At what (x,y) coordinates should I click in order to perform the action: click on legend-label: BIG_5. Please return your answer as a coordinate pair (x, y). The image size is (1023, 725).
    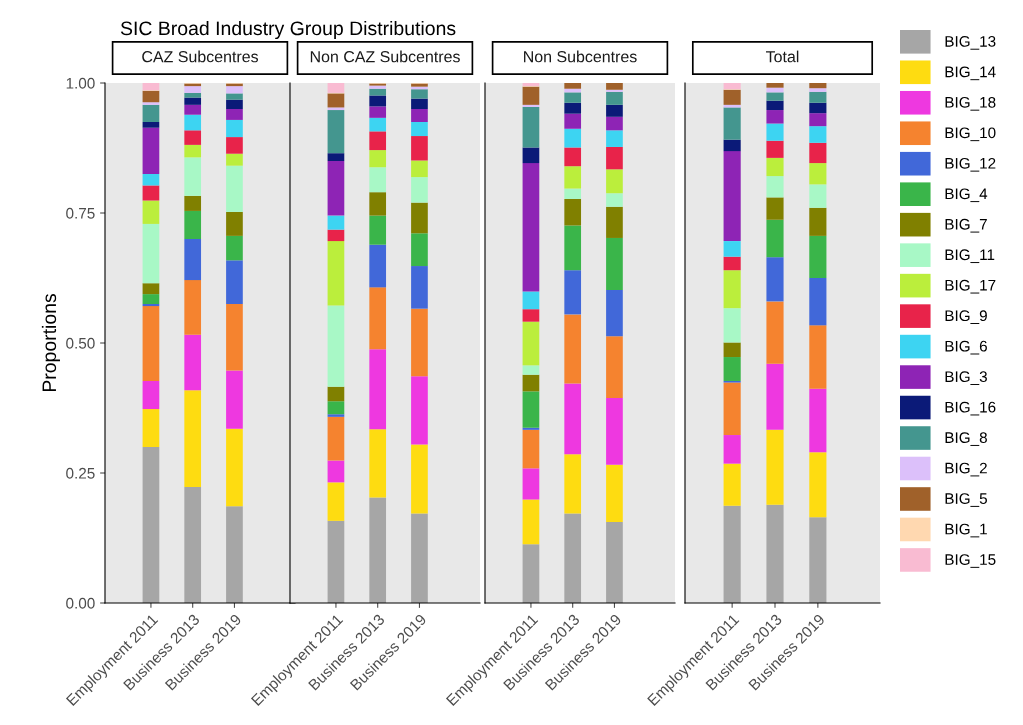
    Looking at the image, I should click on (966, 500).